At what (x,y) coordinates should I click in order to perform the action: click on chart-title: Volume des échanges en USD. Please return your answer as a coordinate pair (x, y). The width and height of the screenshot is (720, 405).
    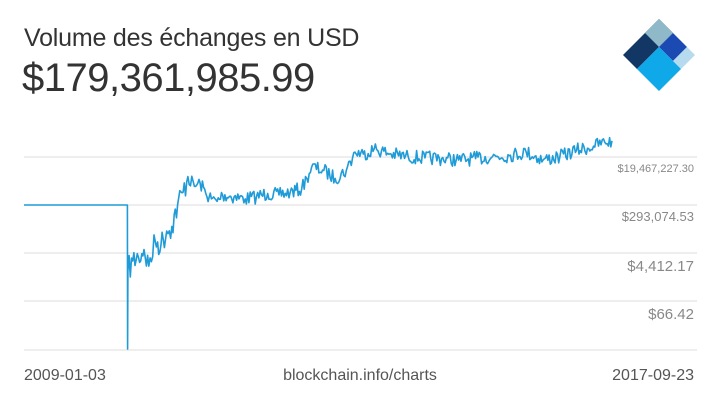
    Looking at the image, I should click on (192, 38).